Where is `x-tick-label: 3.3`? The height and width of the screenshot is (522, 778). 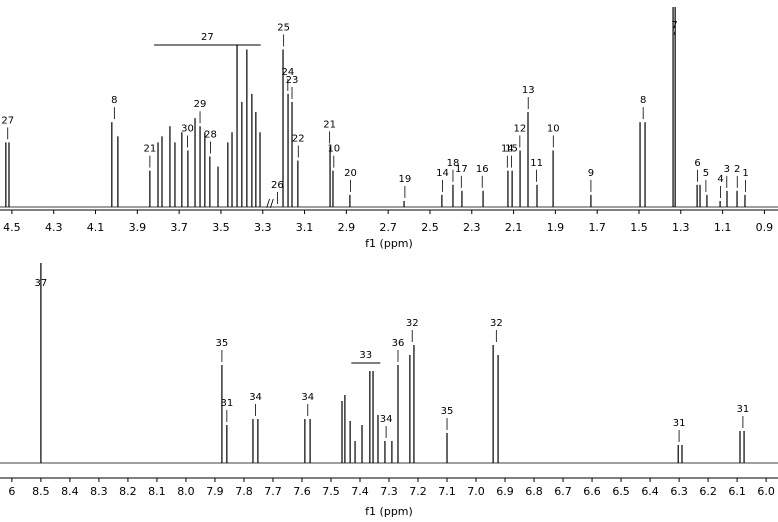 x-tick-label: 3.3 is located at coordinates (263, 227).